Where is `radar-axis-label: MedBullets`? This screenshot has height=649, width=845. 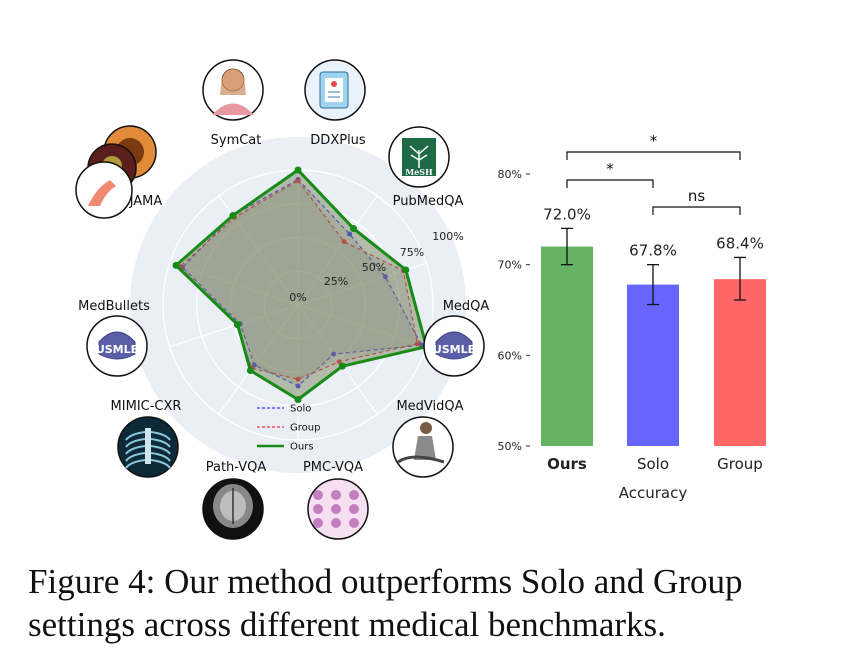 radar-axis-label: MedBullets is located at coordinates (114, 306).